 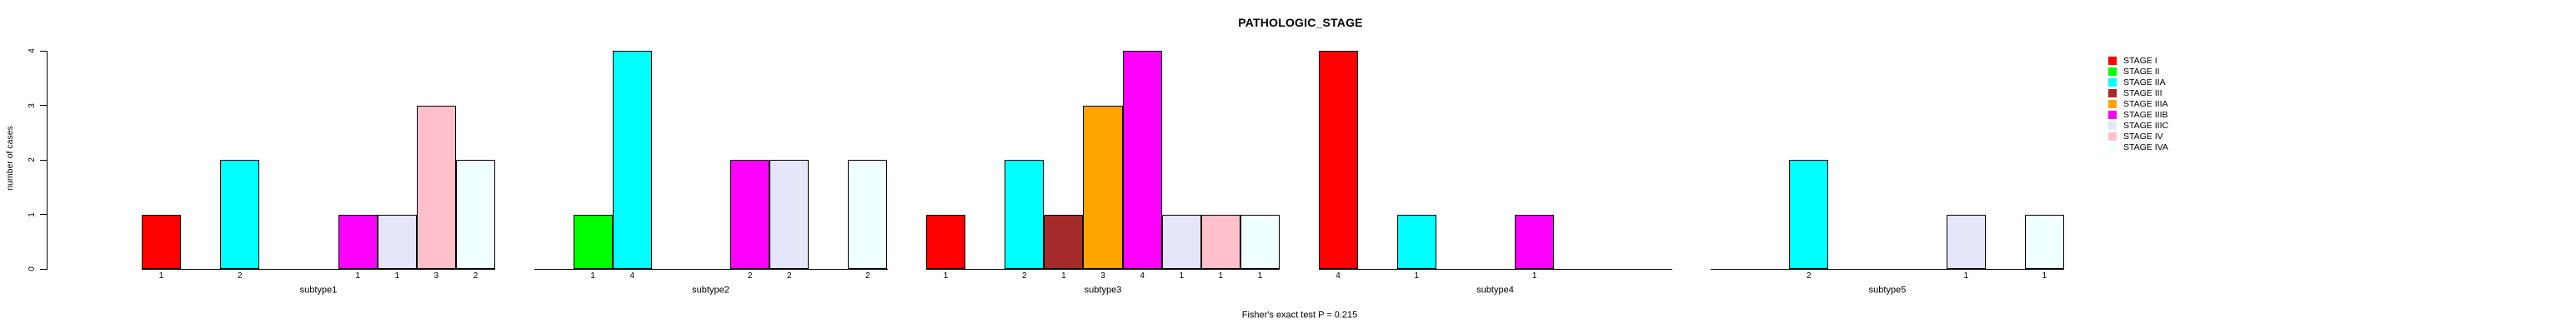 I want to click on y-axis-line, so click(x=47, y=160).